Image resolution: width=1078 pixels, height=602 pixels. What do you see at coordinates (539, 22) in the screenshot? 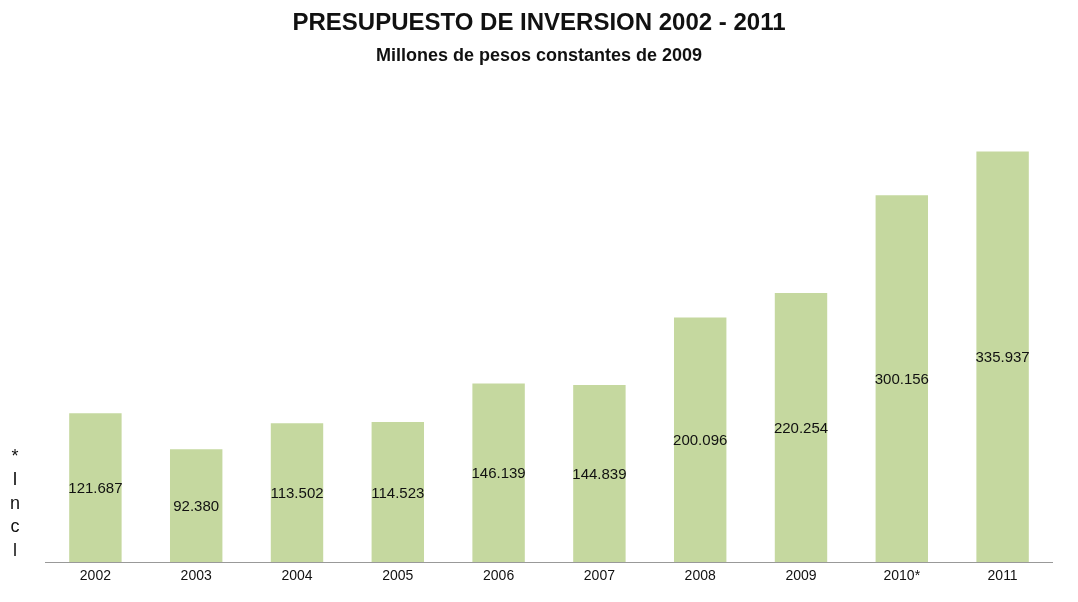
I see `chart-title: PRESUPUESTO DE INVERSION 2002 - 2011` at bounding box center [539, 22].